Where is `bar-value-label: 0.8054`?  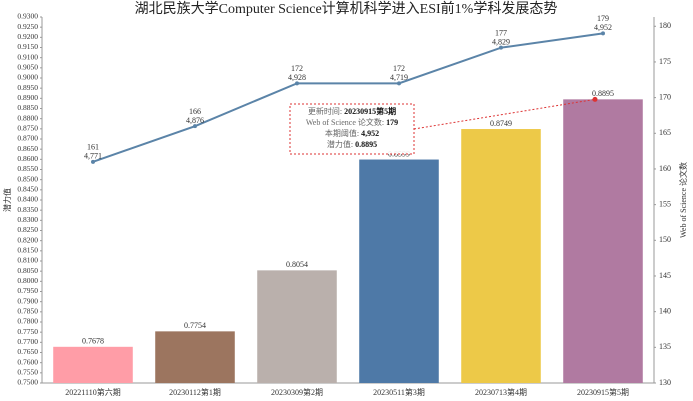 bar-value-label: 0.8054 is located at coordinates (297, 264).